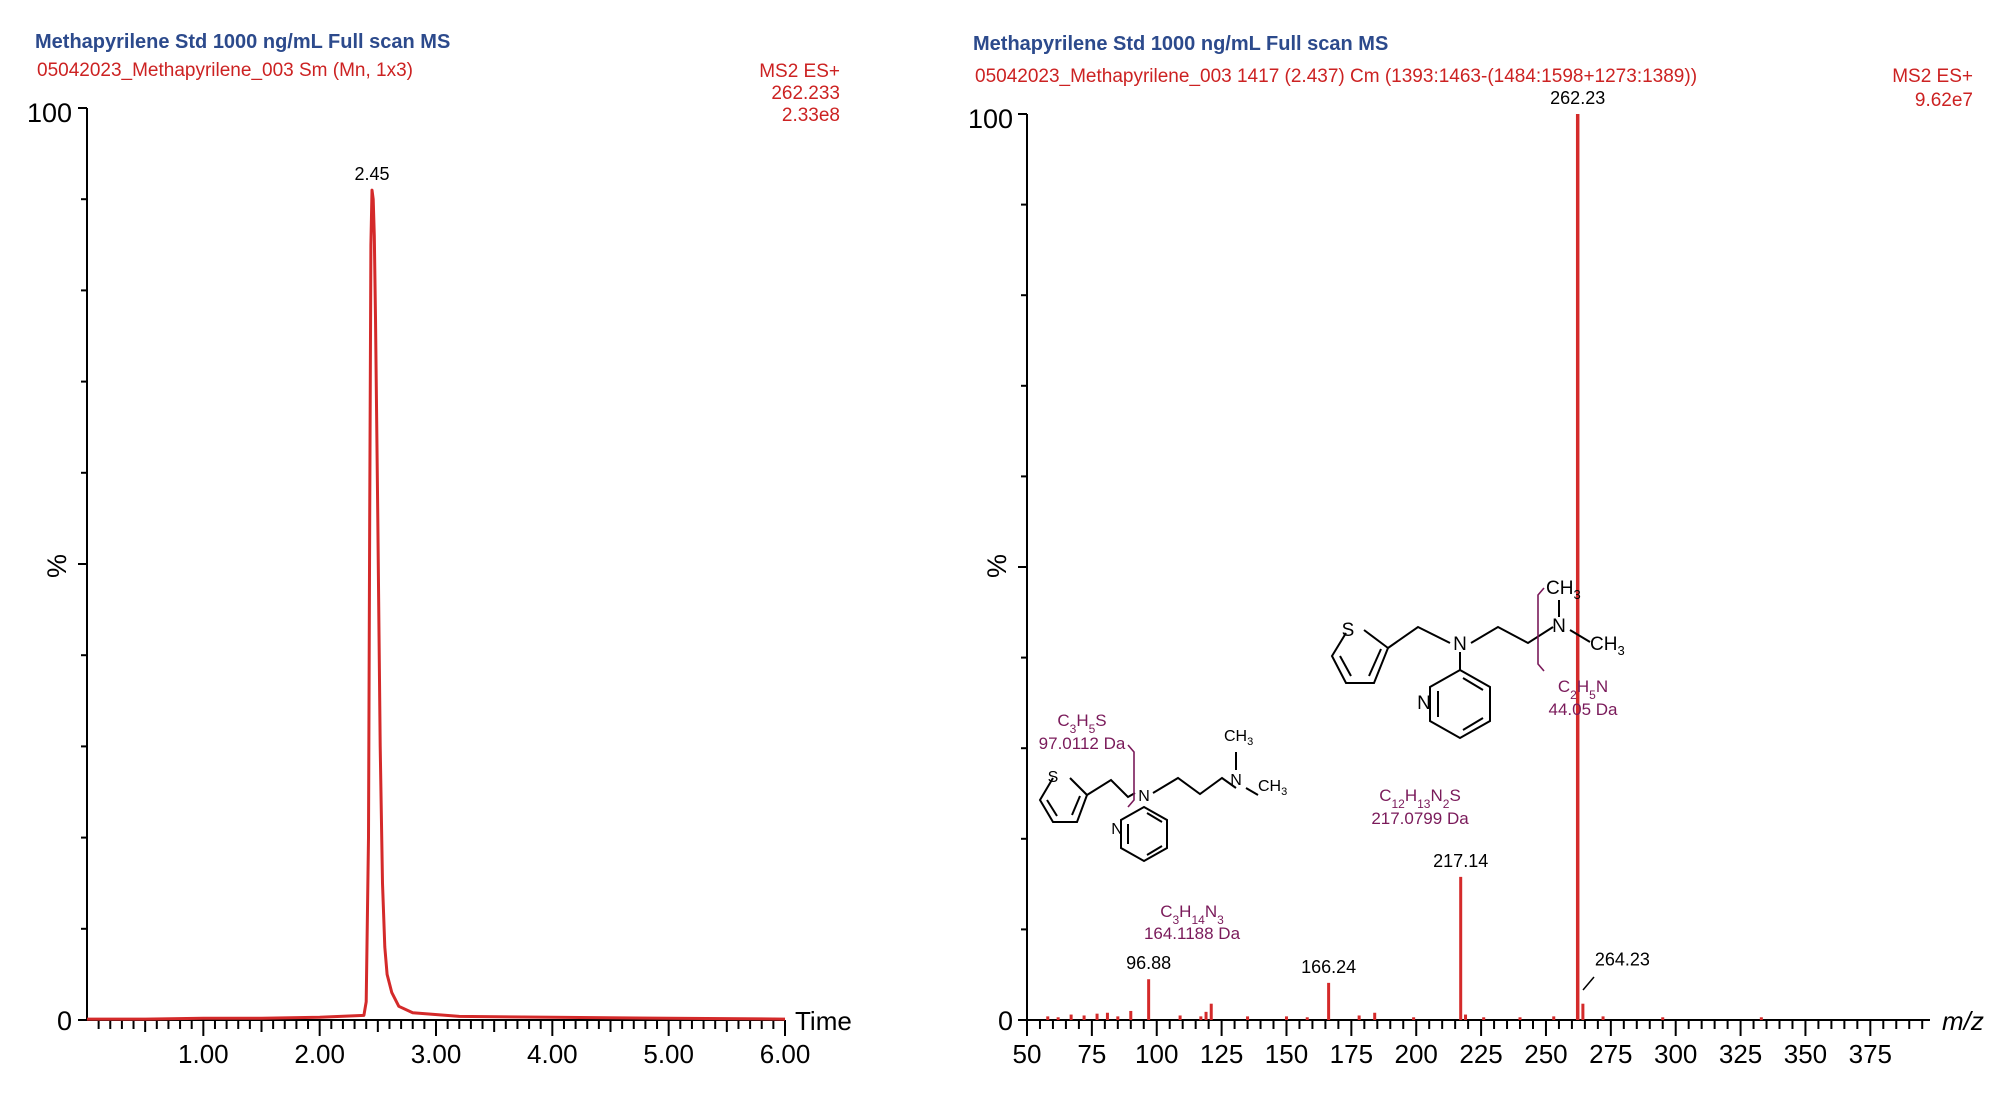 The height and width of the screenshot is (1105, 2000). Describe the element at coordinates (1583, 689) in the screenshot. I see `fragment-c2h5n-formula: C2H5N` at that location.